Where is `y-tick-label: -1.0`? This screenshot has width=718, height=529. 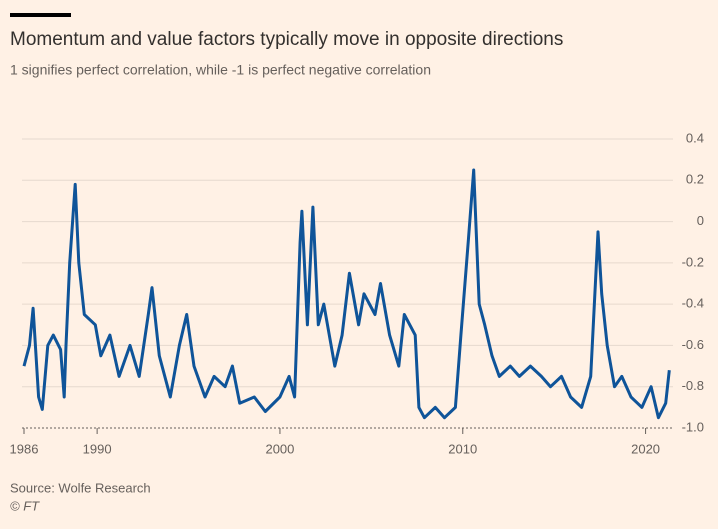 y-tick-label: -1.0 is located at coordinates (693, 426).